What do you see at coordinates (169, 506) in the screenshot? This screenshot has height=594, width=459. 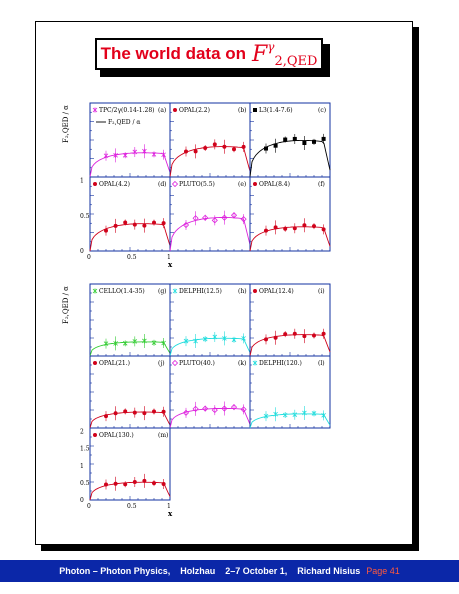 I see `bottom-x-tick-label: 1` at bounding box center [169, 506].